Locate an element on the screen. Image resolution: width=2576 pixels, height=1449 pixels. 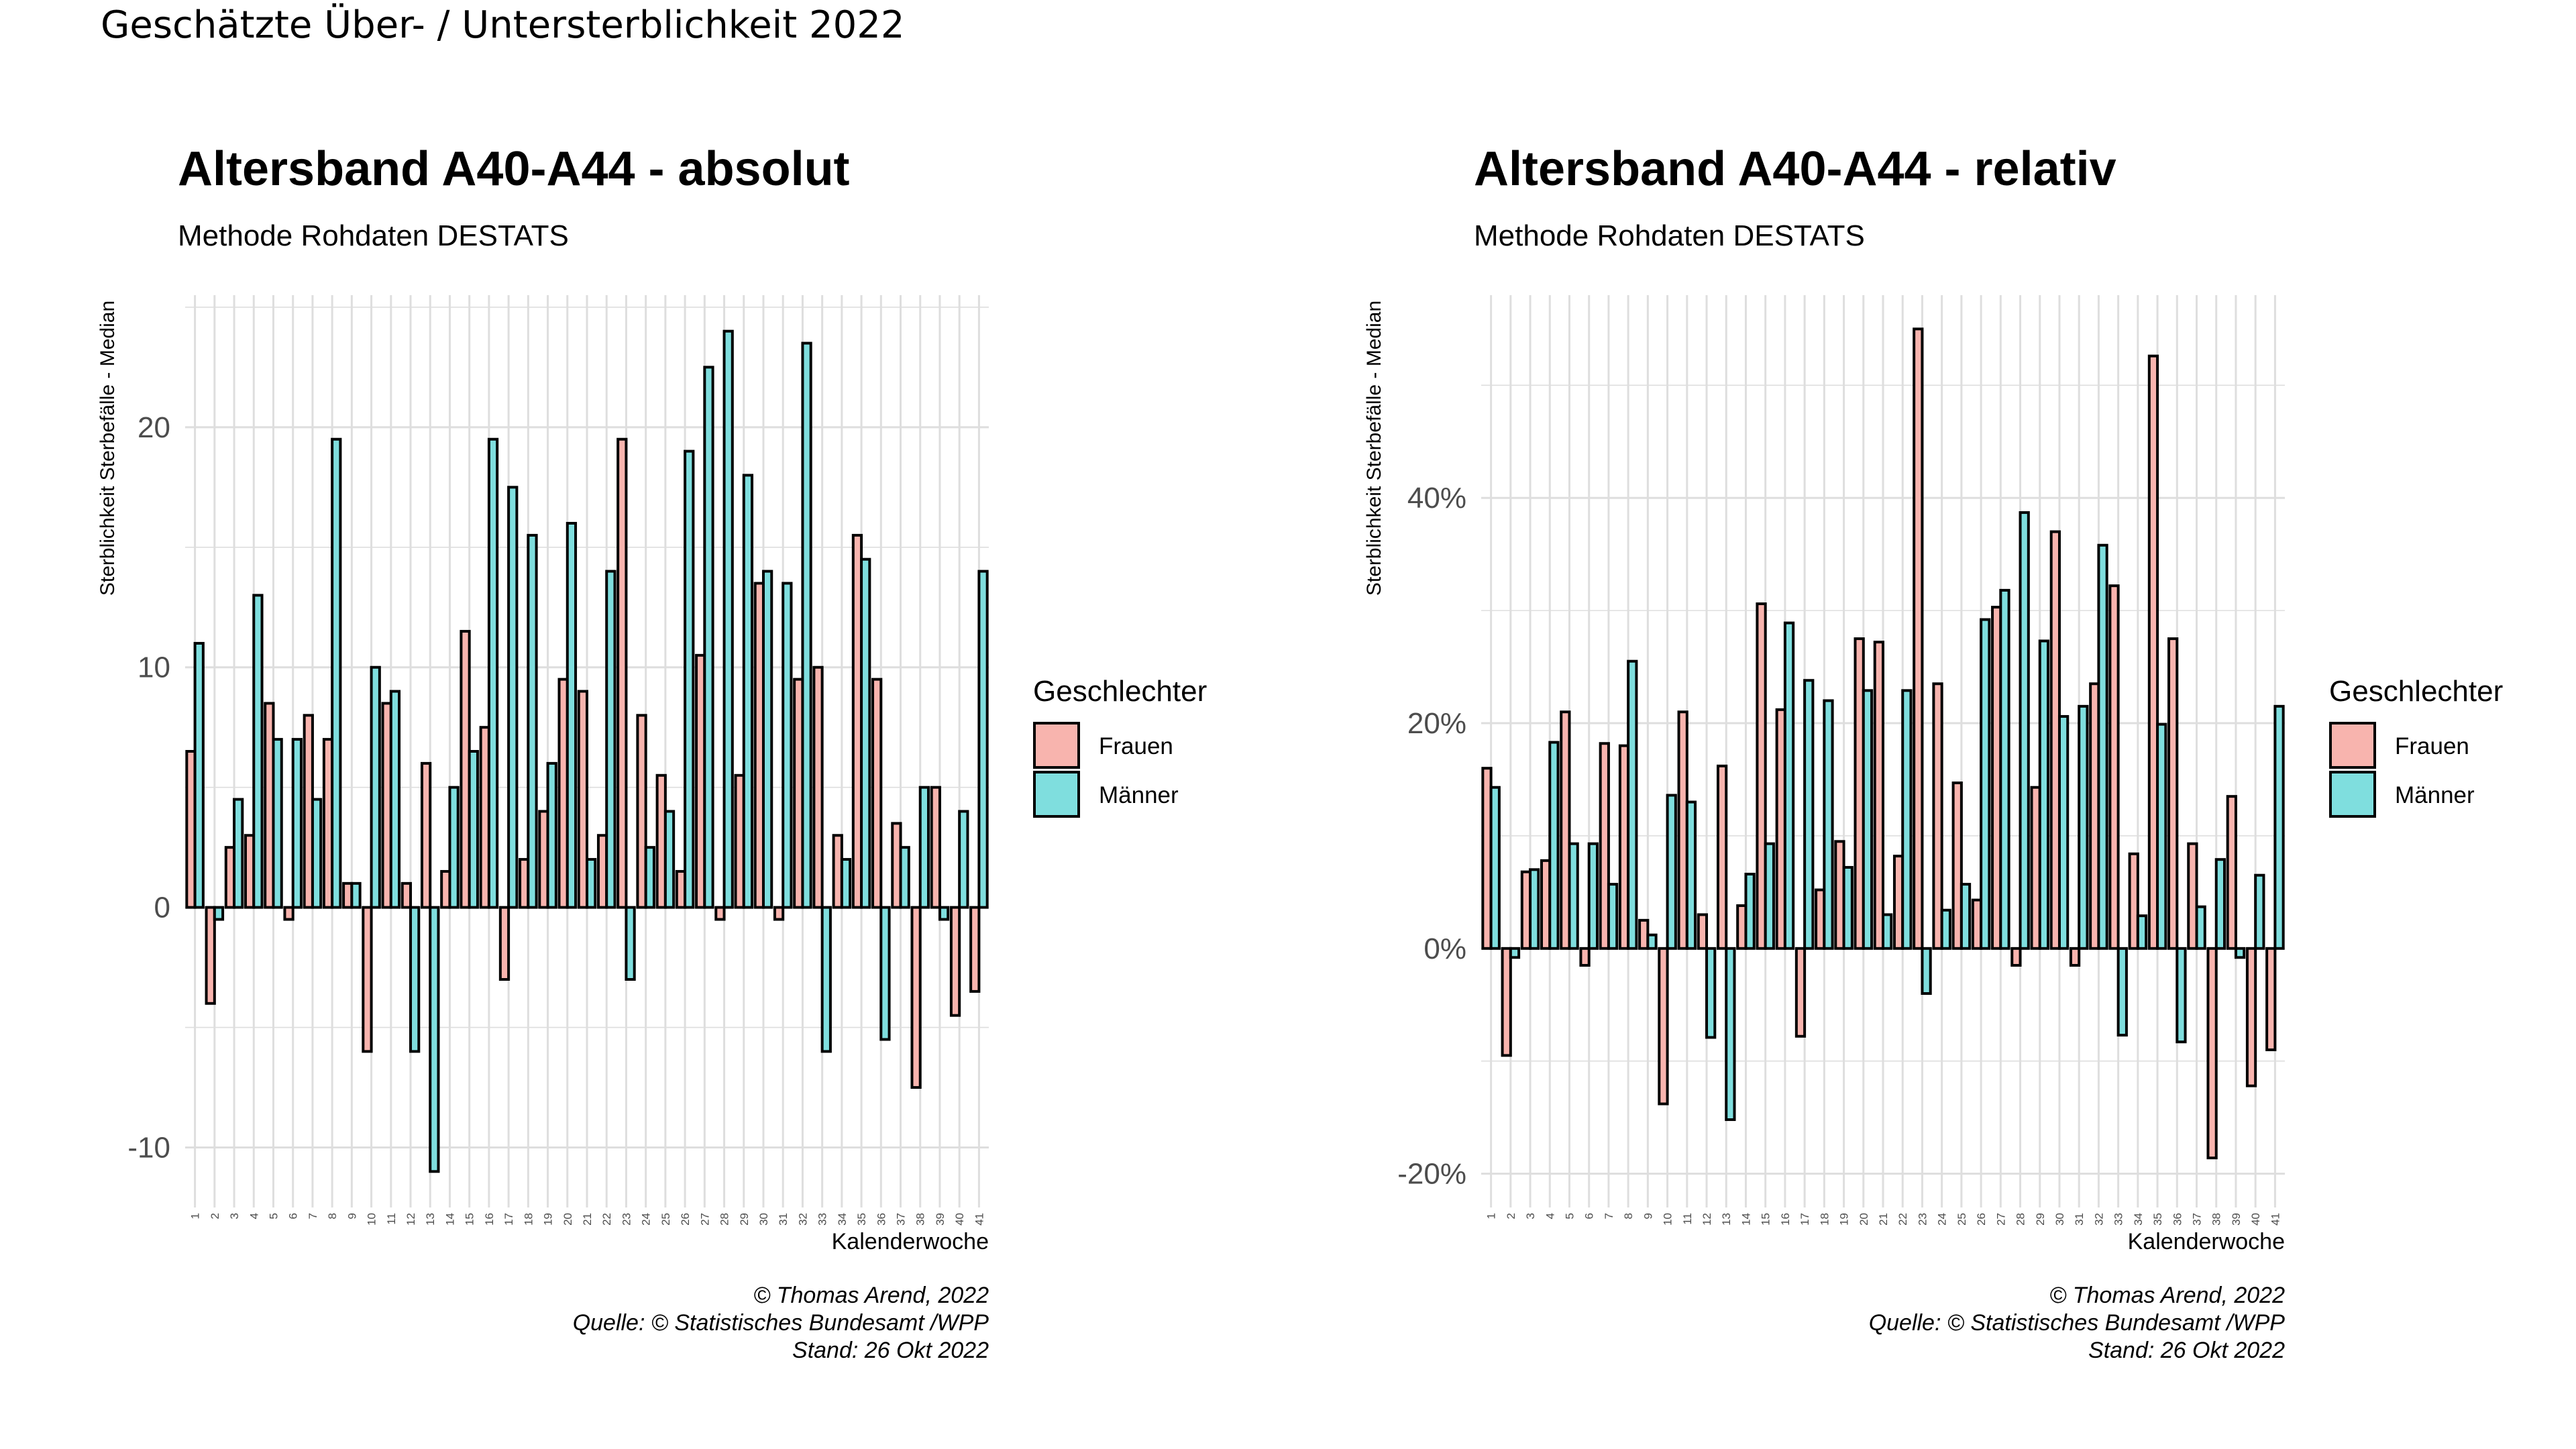
chart-title: Altersband A40-A44 - absolut is located at coordinates (514, 169).